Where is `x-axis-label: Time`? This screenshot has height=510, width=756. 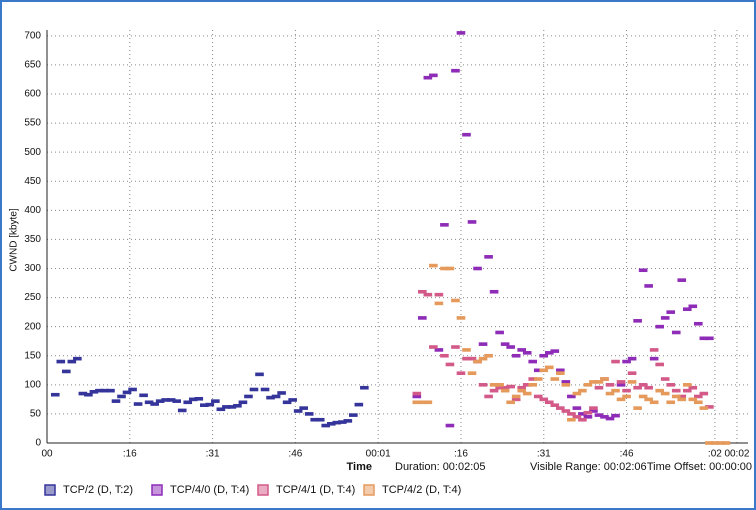 x-axis-label: Time is located at coordinates (359, 467).